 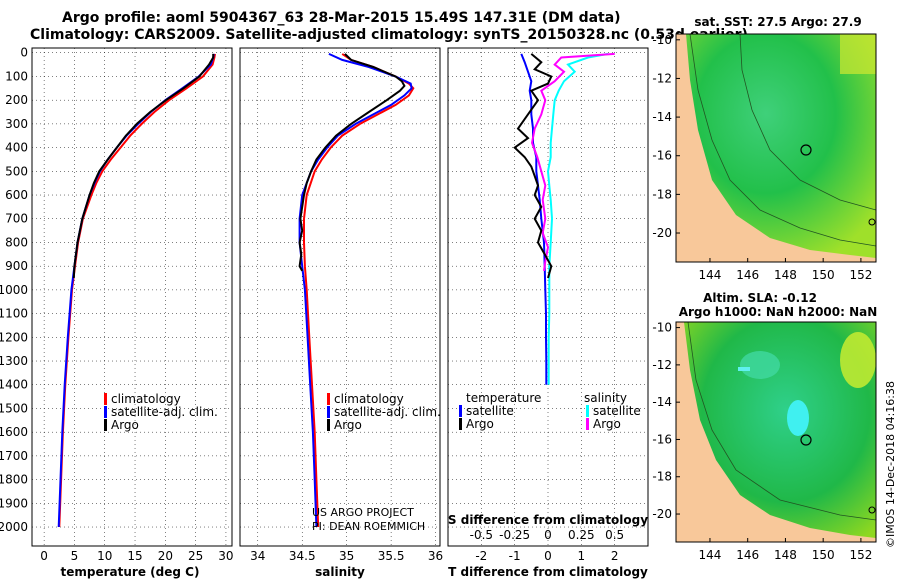 I want to click on sla-isobath, so click(x=782, y=421).